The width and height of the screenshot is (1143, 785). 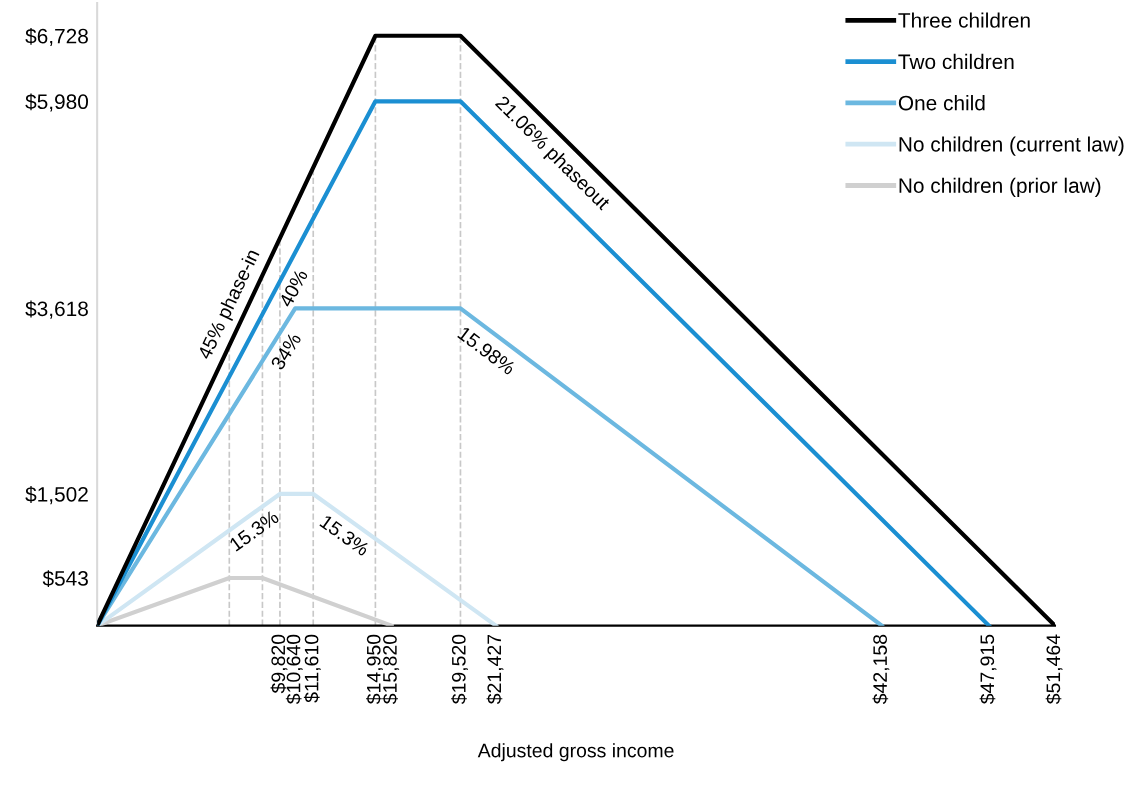 What do you see at coordinates (575, 752) in the screenshot?
I see `x-axis-title: Adjusted gross income` at bounding box center [575, 752].